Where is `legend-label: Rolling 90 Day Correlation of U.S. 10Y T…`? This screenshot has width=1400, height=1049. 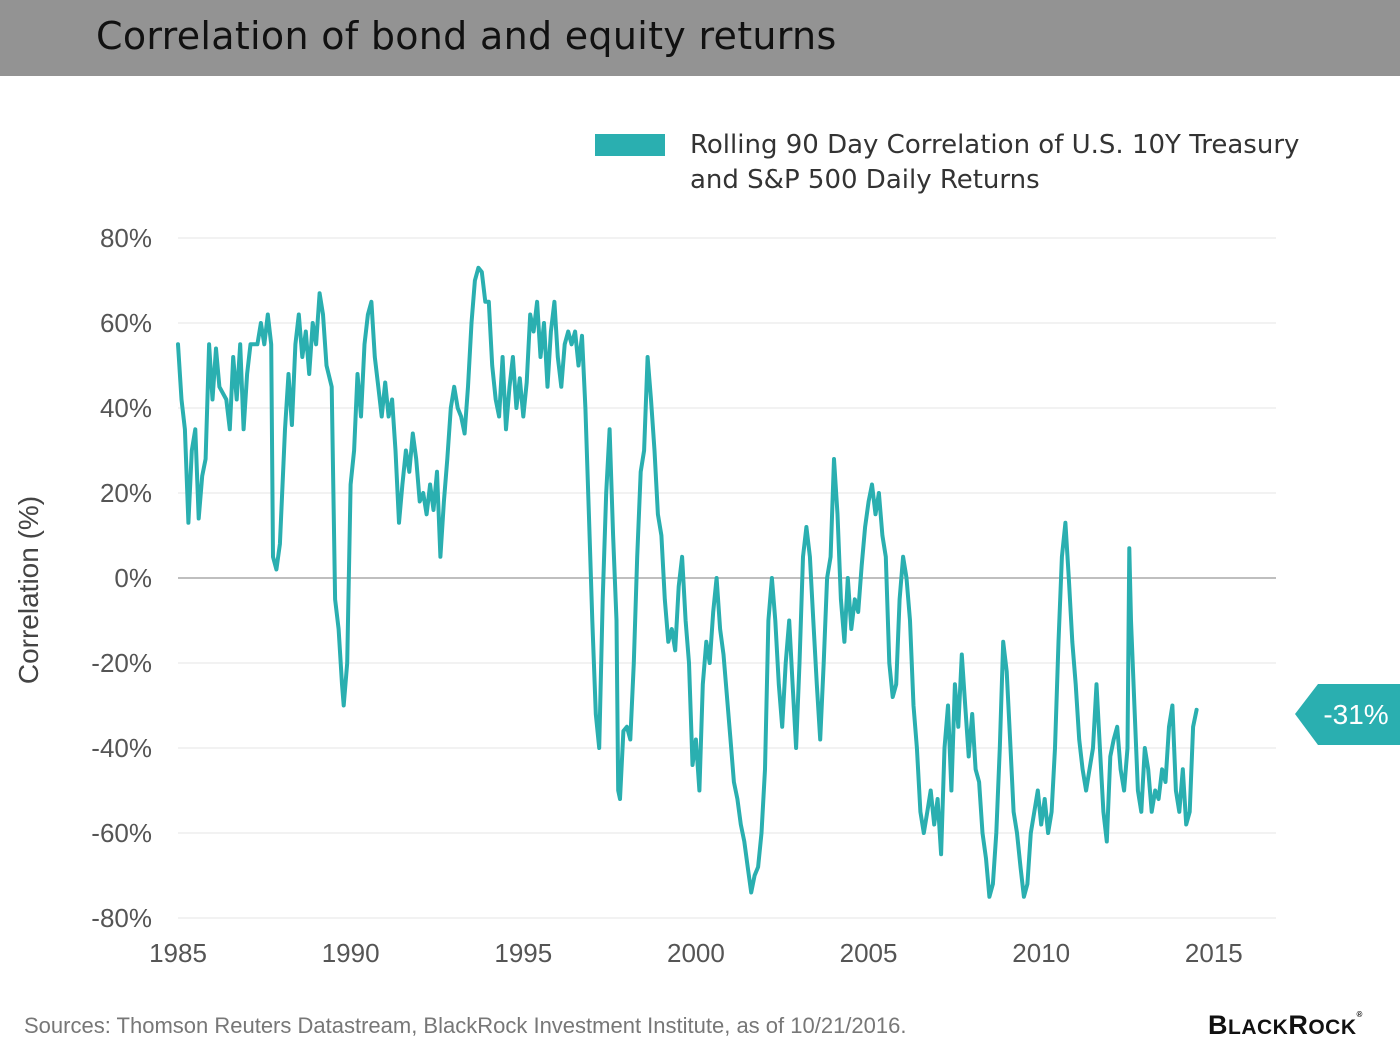 legend-label: Rolling 90 Day Correlation of U.S. 10Y T… is located at coordinates (995, 162).